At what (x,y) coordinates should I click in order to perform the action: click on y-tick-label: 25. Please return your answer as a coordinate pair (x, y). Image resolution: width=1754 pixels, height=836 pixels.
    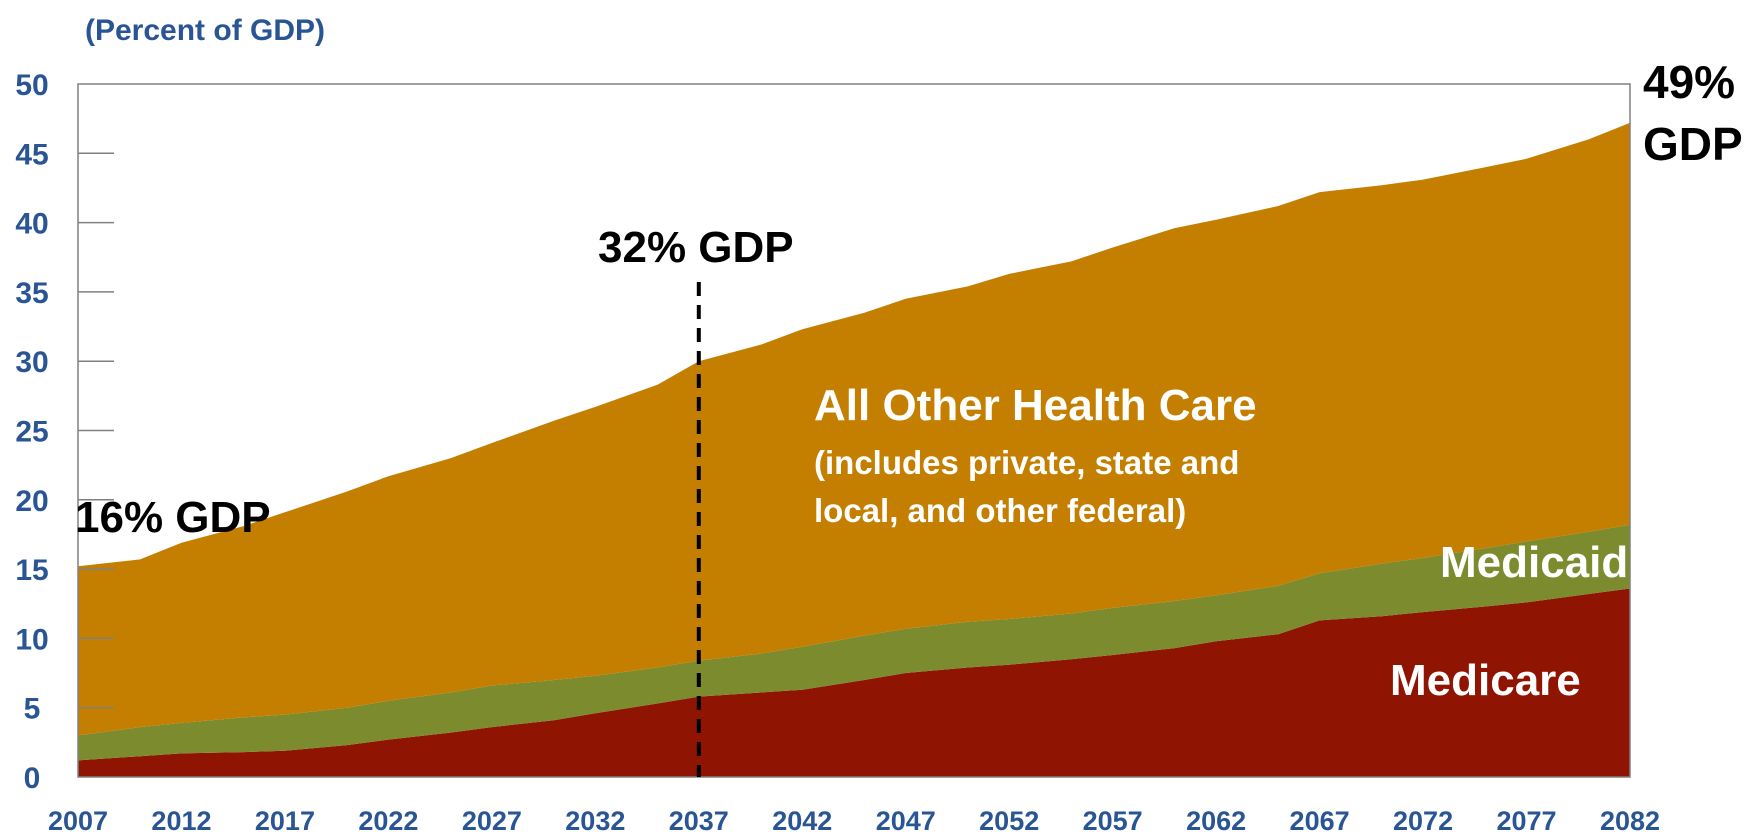
    Looking at the image, I should click on (31, 432).